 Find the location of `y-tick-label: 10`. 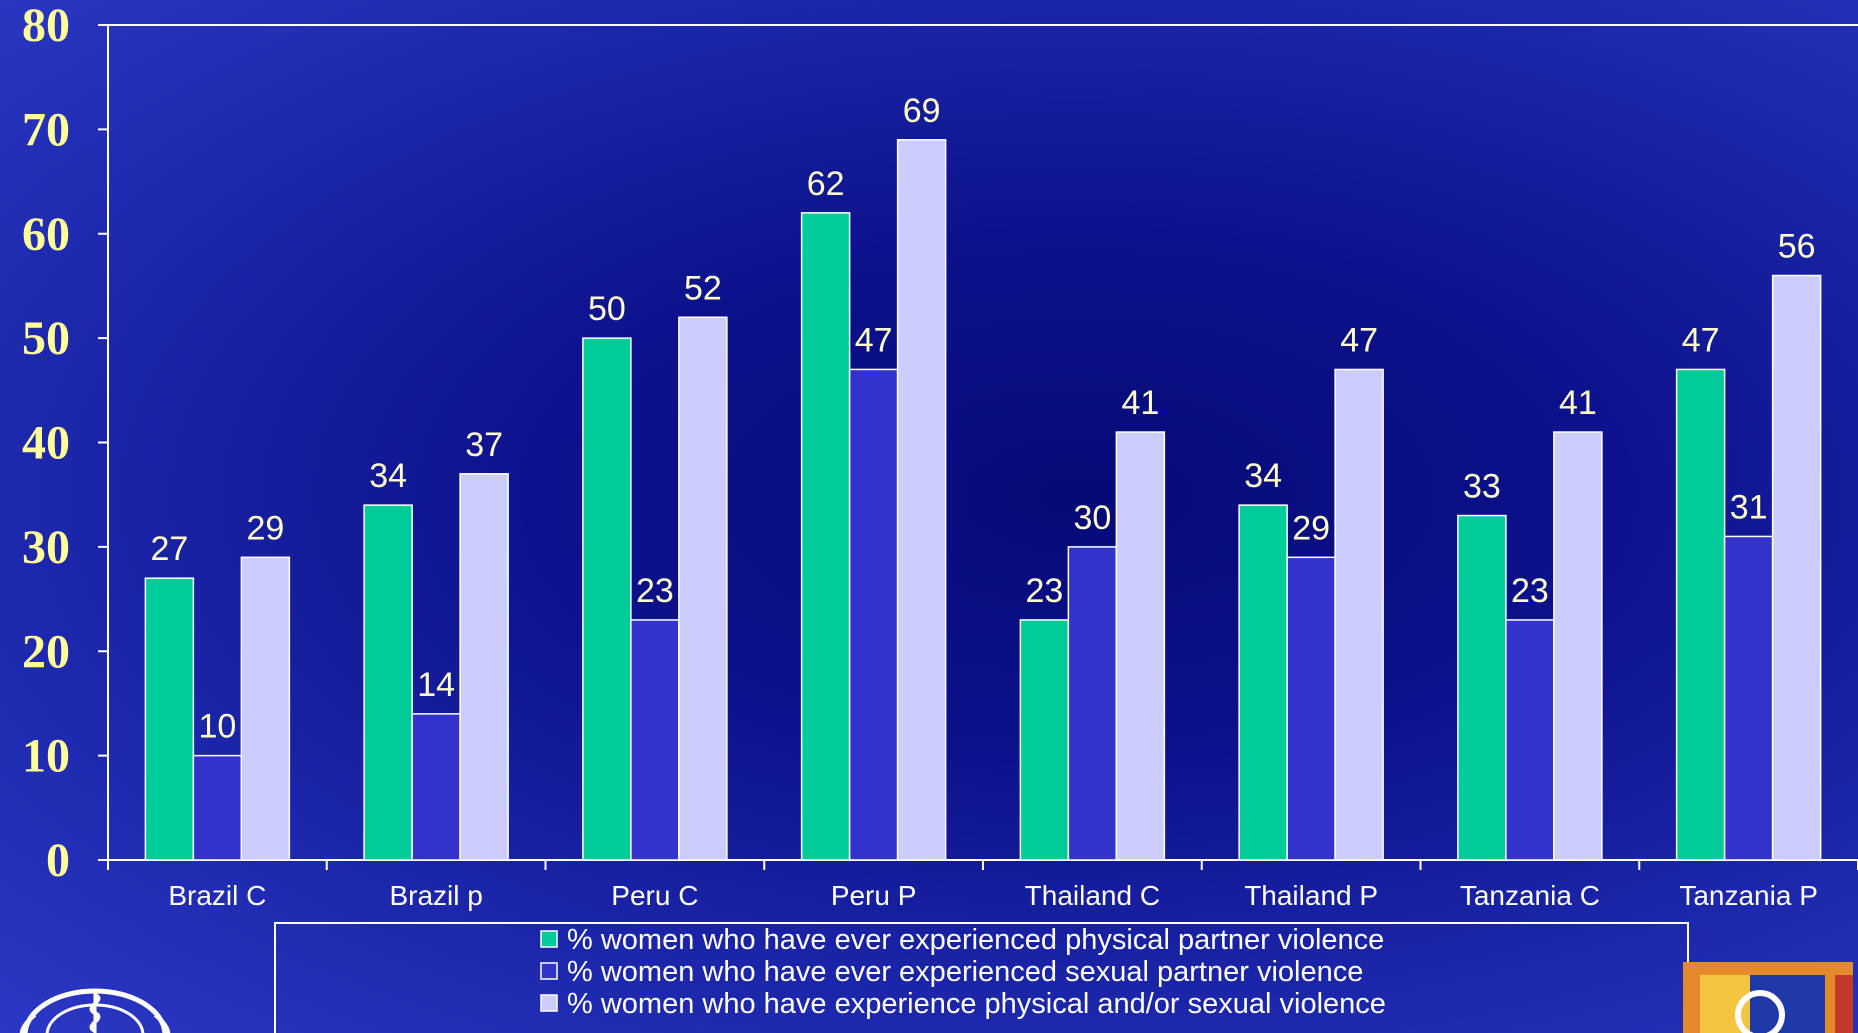

y-tick-label: 10 is located at coordinates (46, 756).